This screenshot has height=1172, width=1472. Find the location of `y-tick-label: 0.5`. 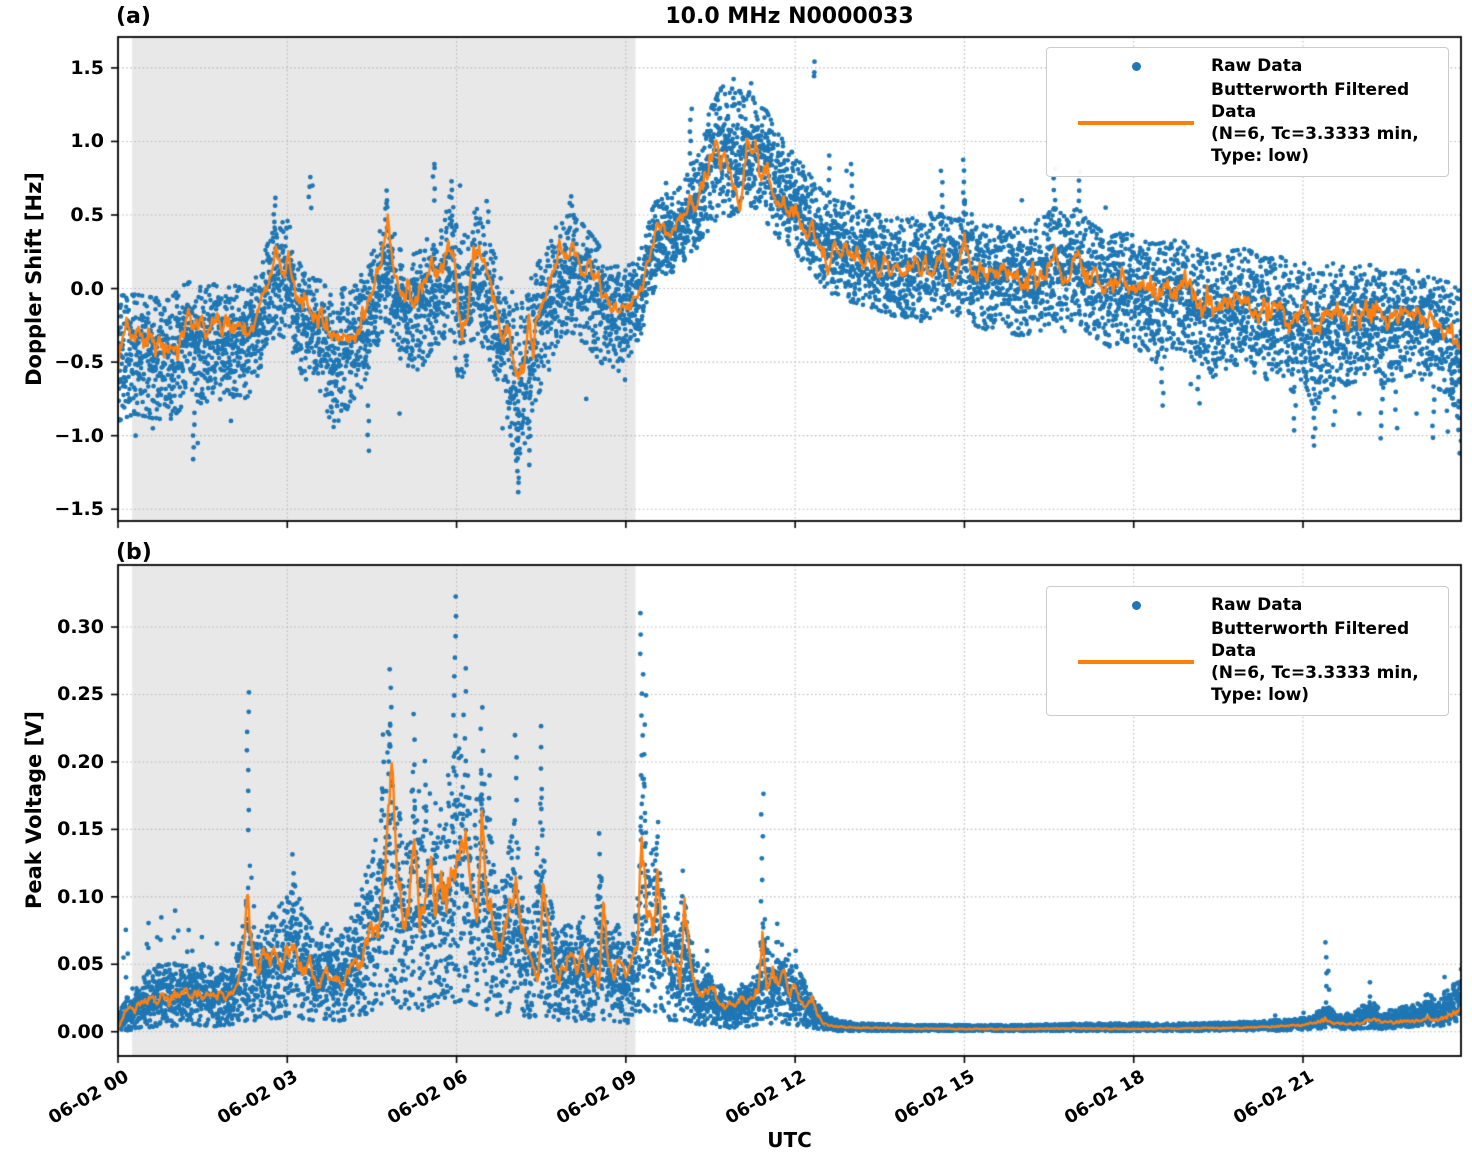

y-tick-label: 0.5 is located at coordinates (87, 215).